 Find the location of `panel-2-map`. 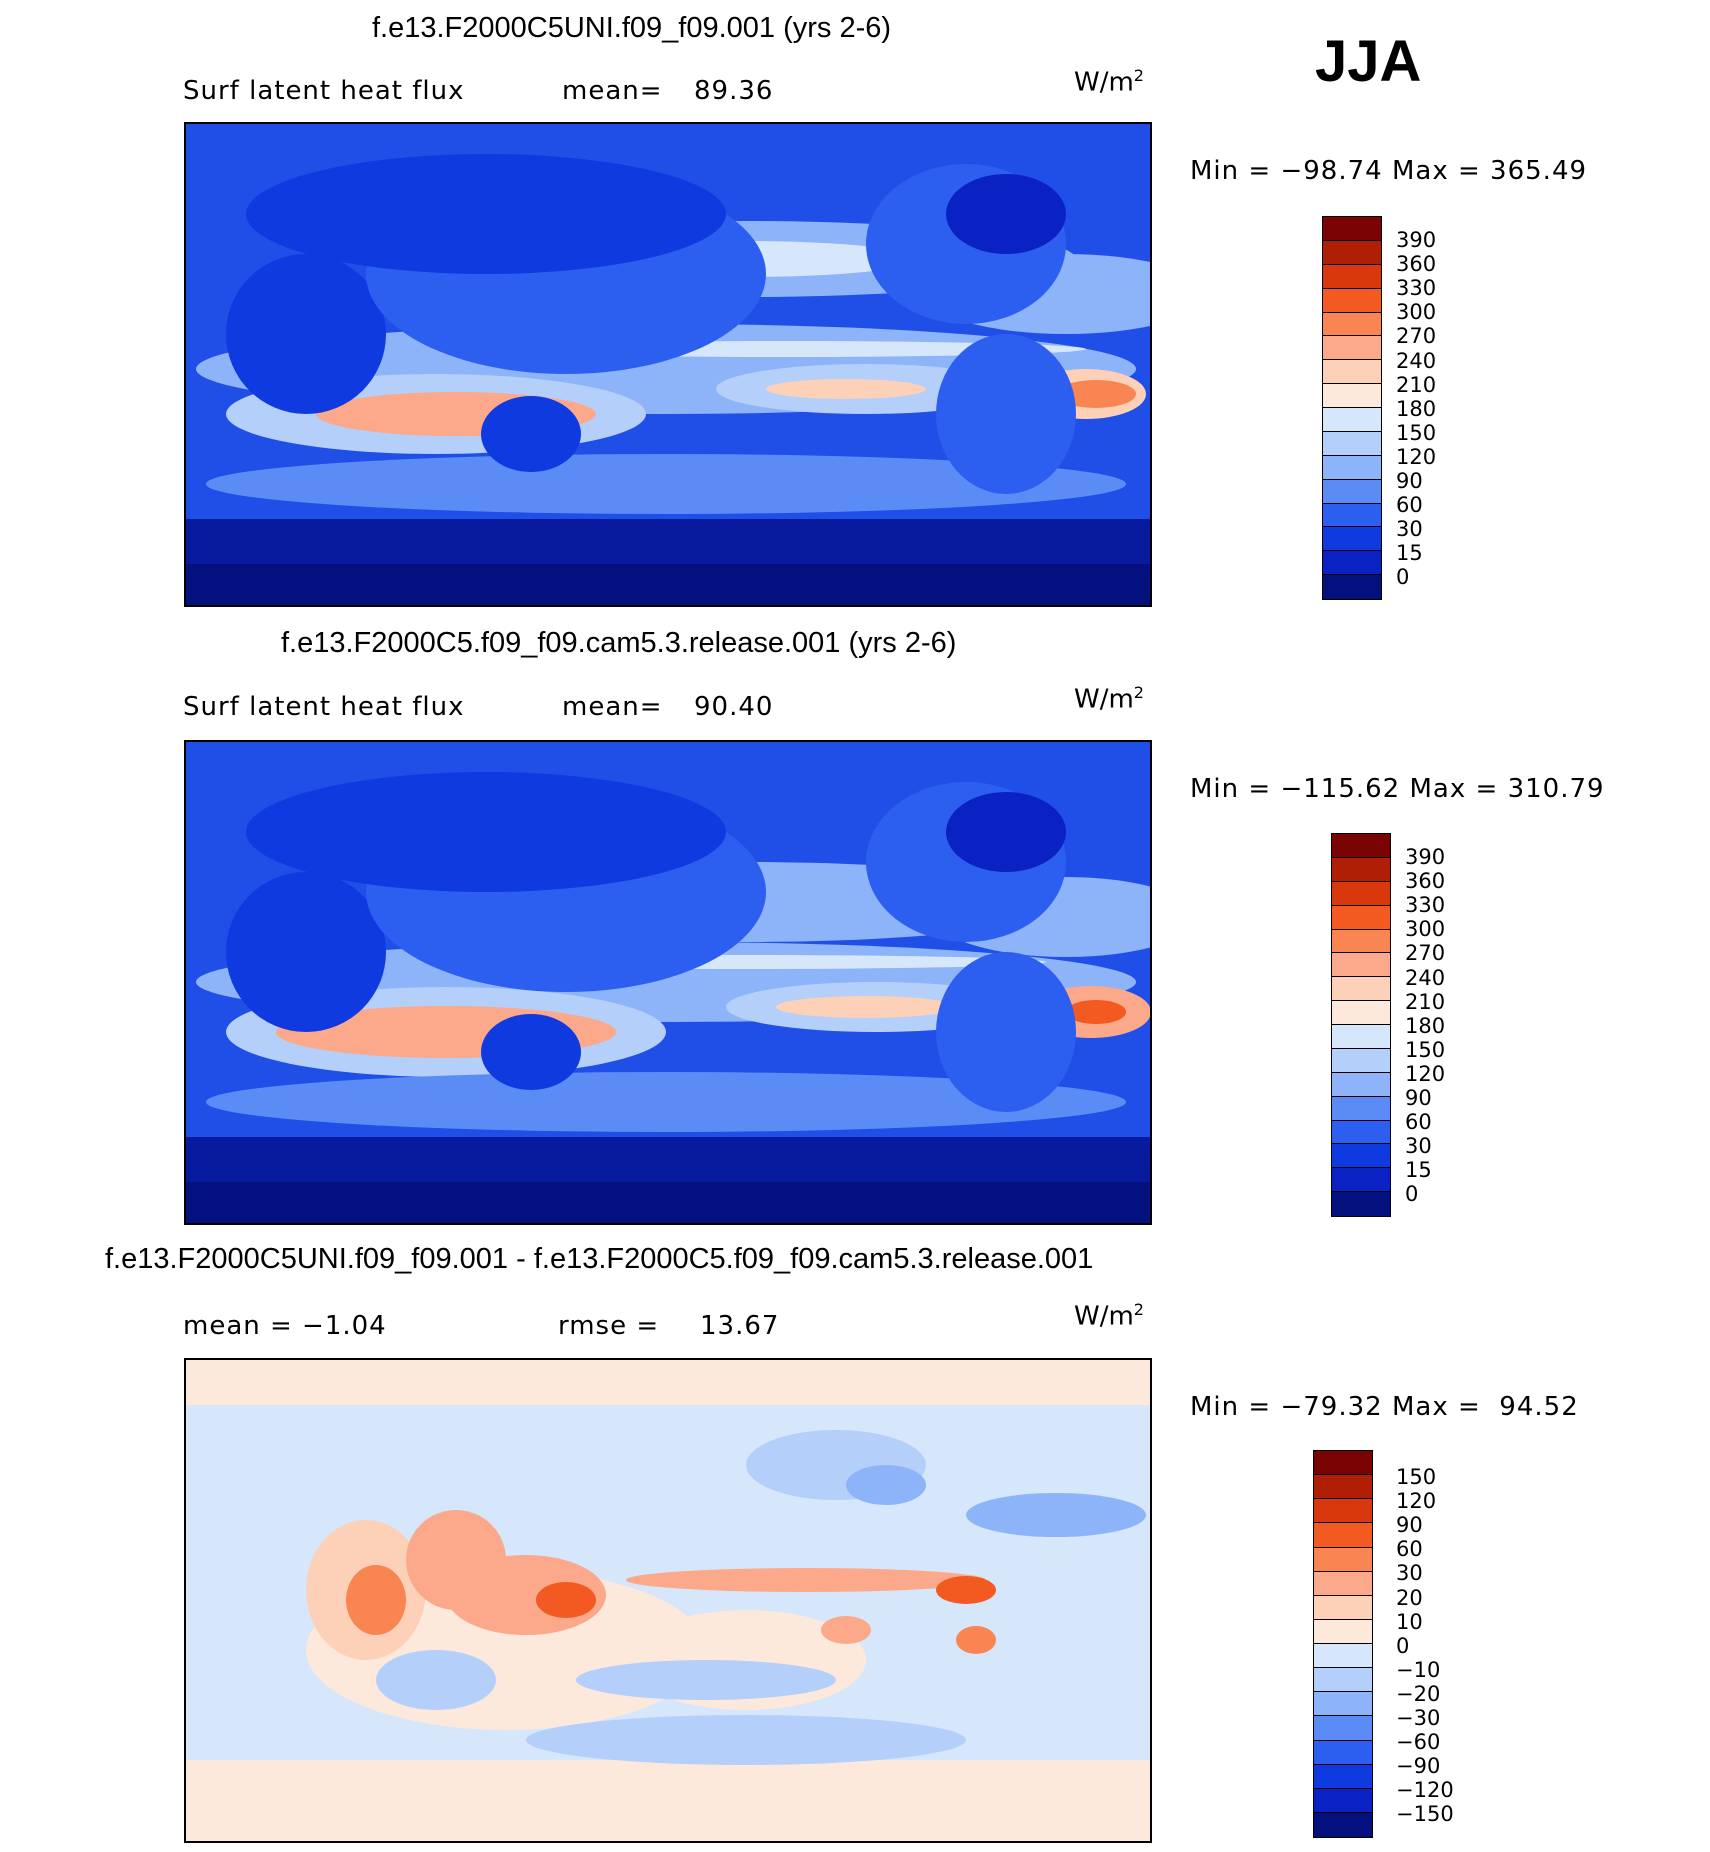

panel-2-map is located at coordinates (668, 982).